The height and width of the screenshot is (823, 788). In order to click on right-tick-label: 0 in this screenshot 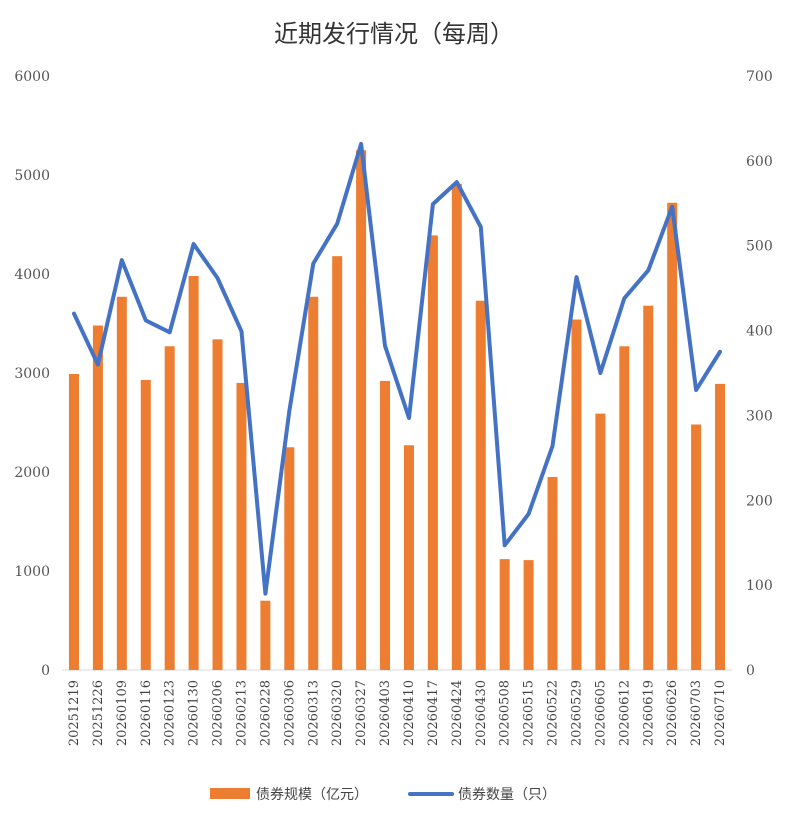, I will do `click(750, 671)`.